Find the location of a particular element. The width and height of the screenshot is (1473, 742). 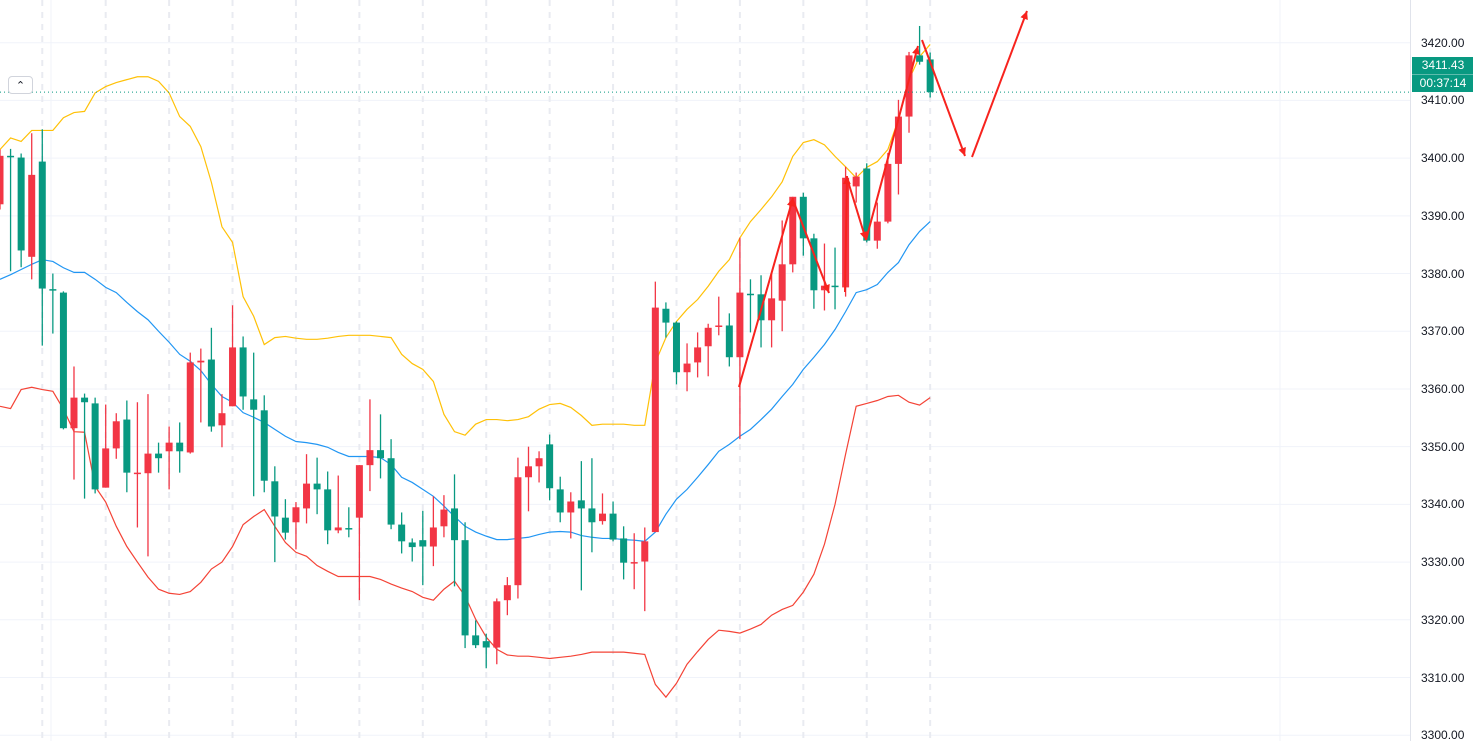

price-tick-label: 3300.00 is located at coordinates (1443, 735).